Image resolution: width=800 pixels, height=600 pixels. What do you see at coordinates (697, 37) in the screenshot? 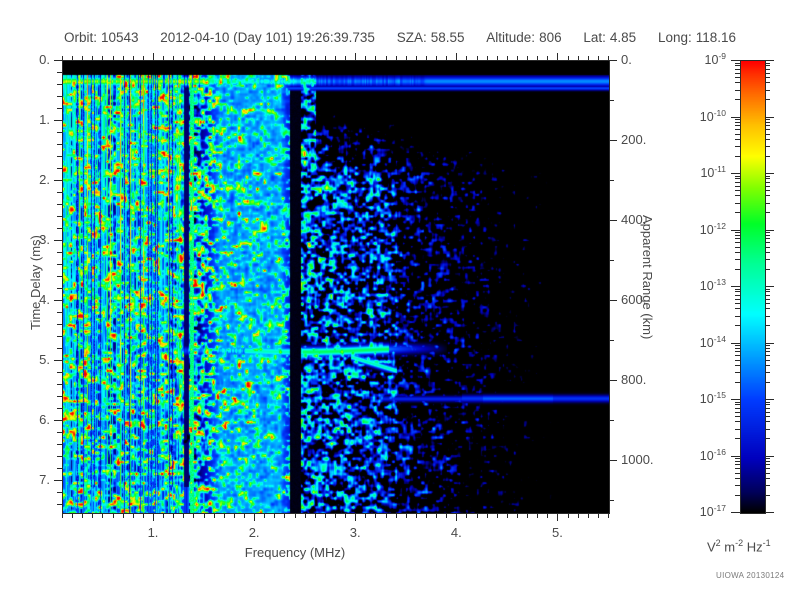
I see `longitude-field: Long: 118.16` at bounding box center [697, 37].